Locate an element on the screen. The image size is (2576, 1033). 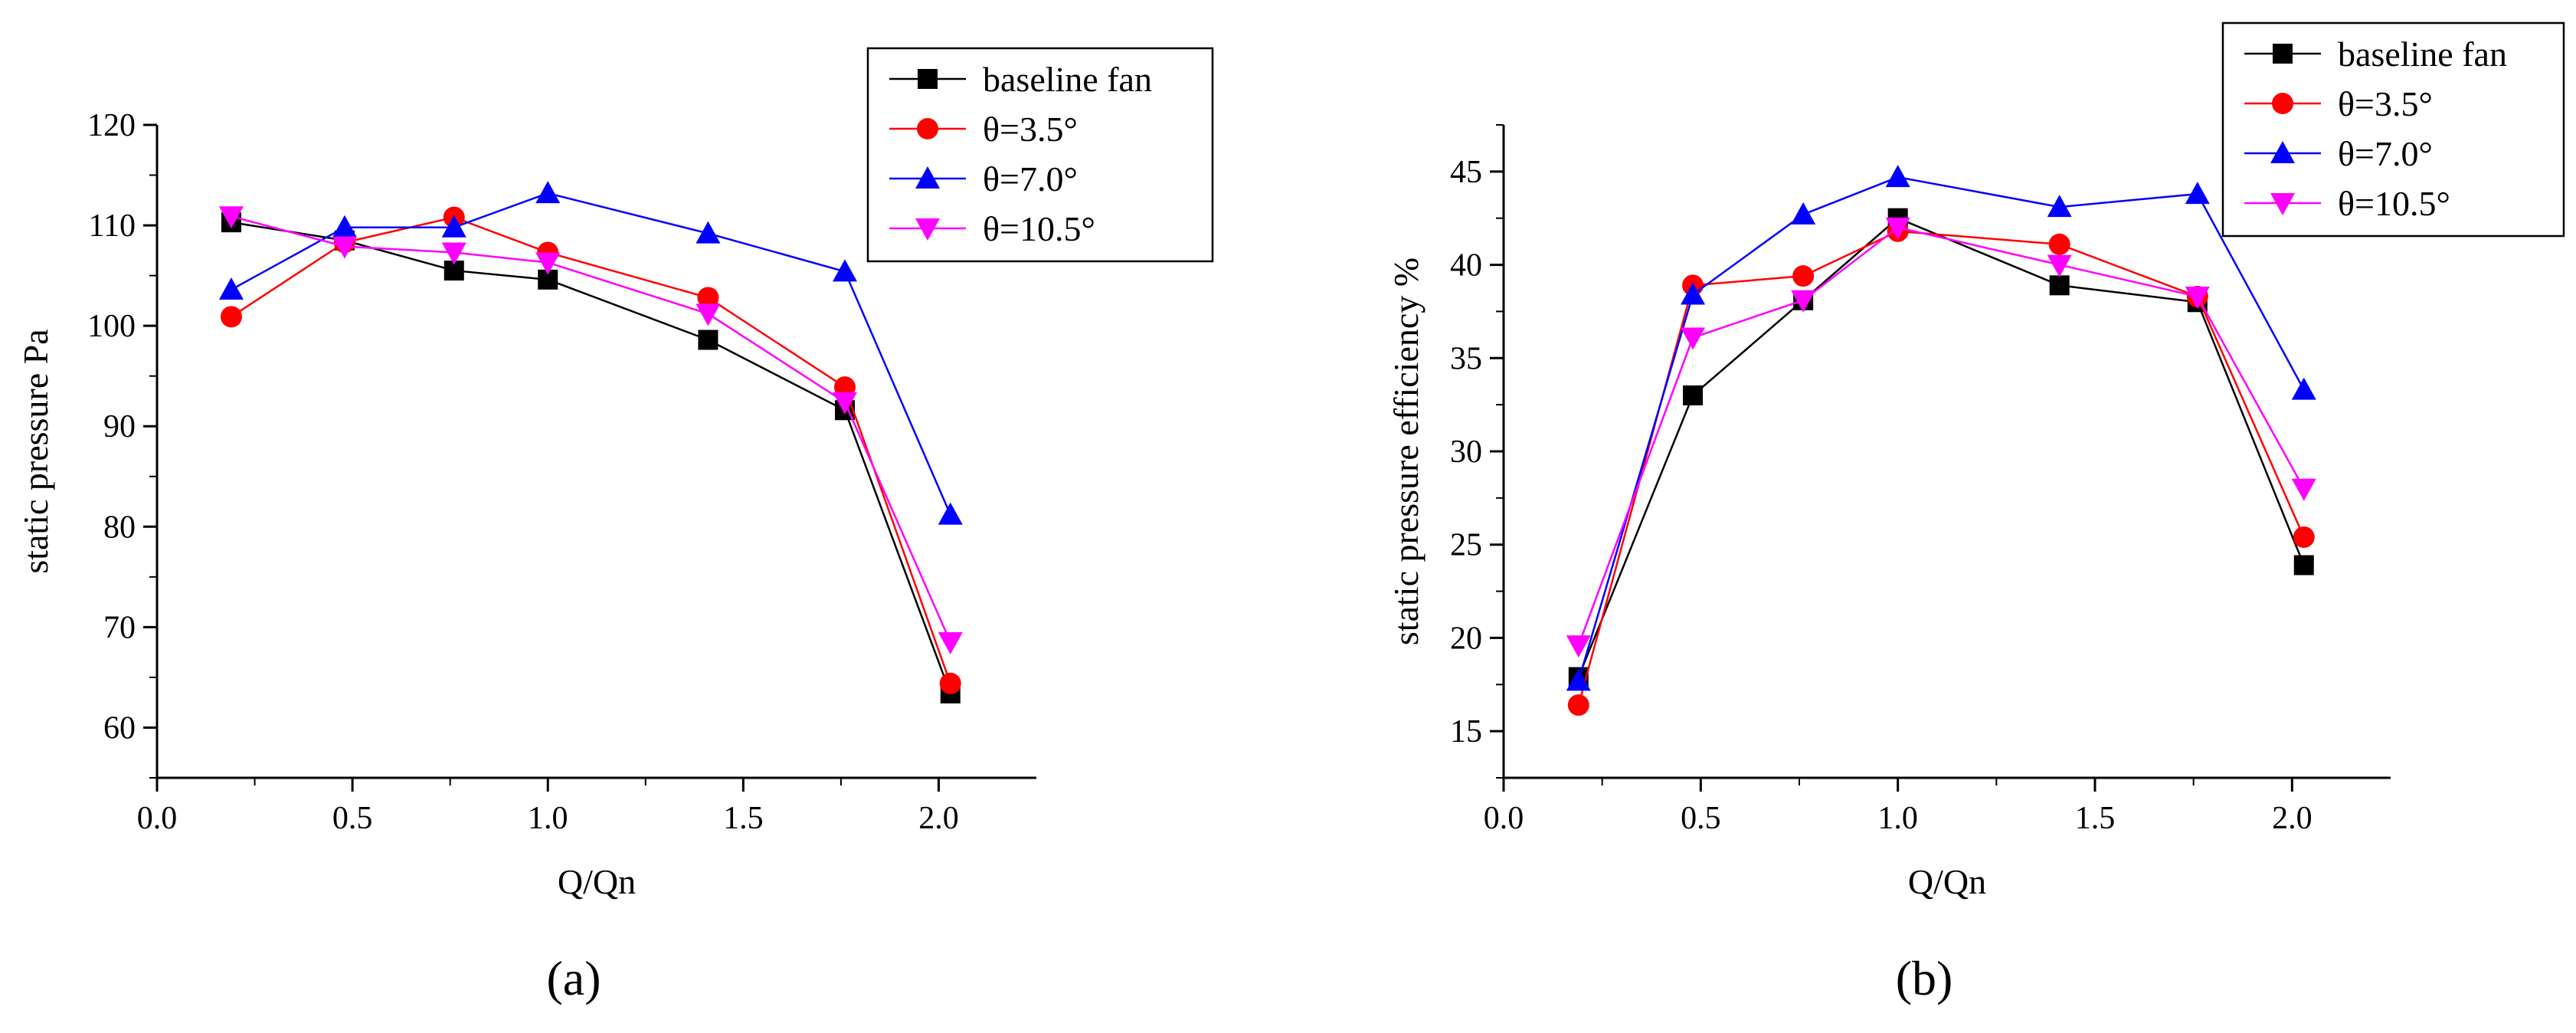
y-tick-label: 110 is located at coordinates (112, 226).